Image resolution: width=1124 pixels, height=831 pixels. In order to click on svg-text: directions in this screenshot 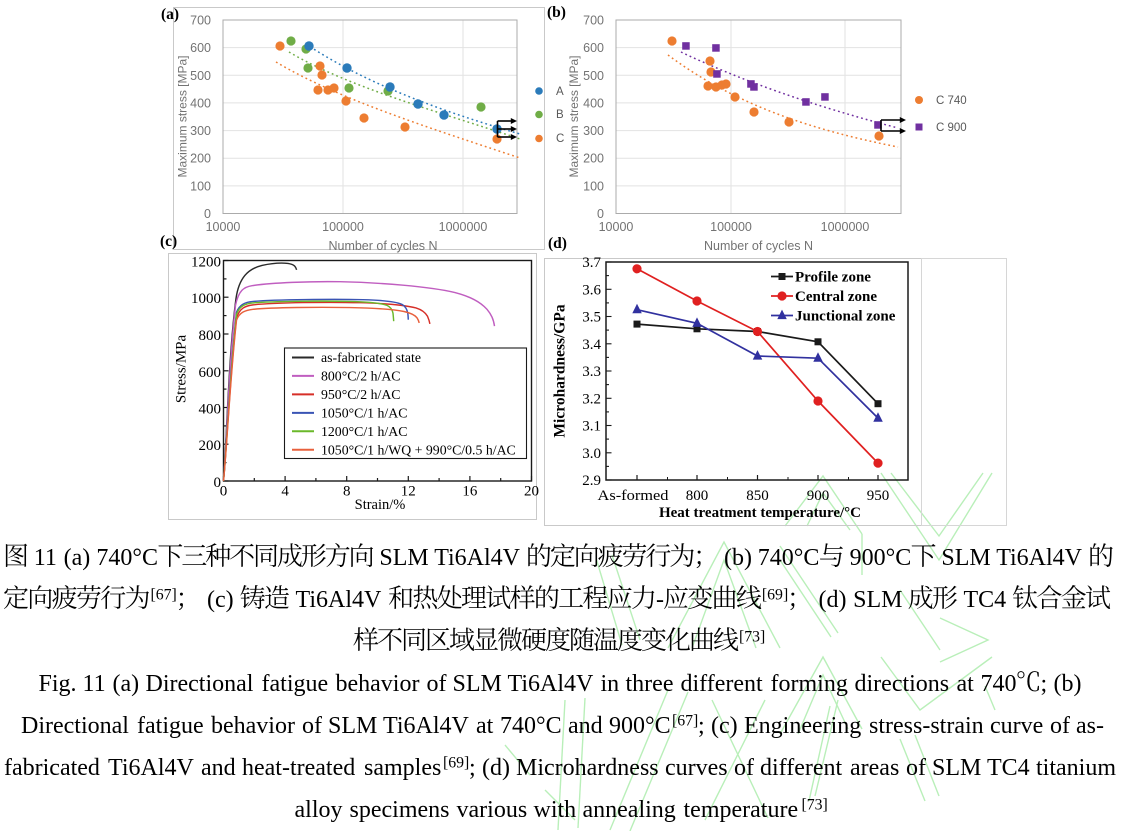, I will do `click(902, 684)`.